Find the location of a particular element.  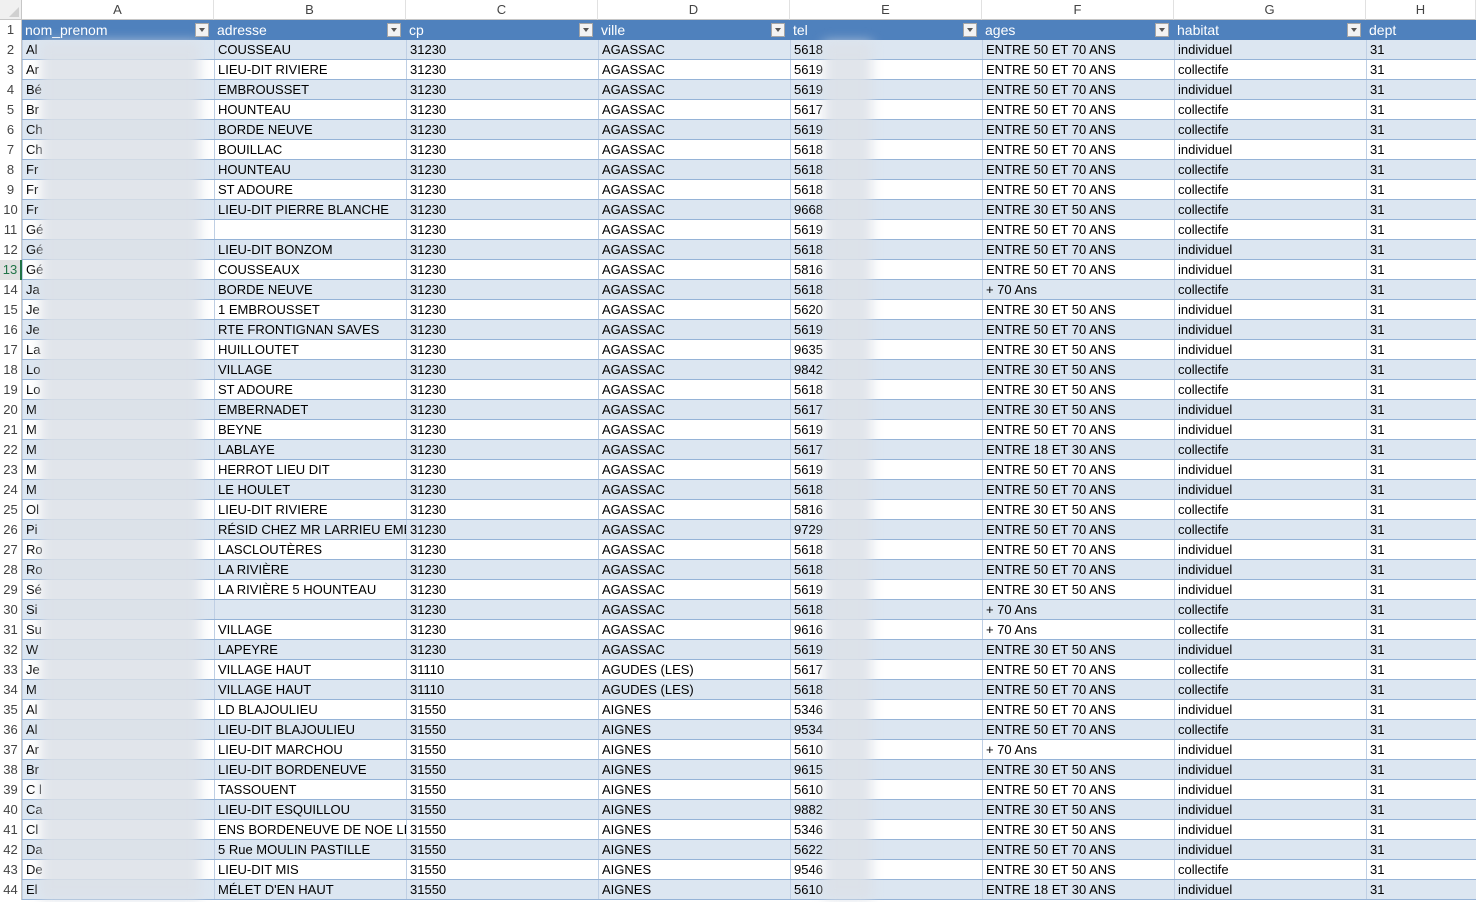

column-header-e: E is located at coordinates (886, 10).